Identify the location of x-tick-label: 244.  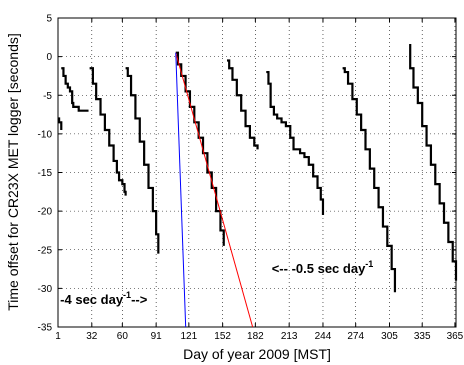
(323, 336).